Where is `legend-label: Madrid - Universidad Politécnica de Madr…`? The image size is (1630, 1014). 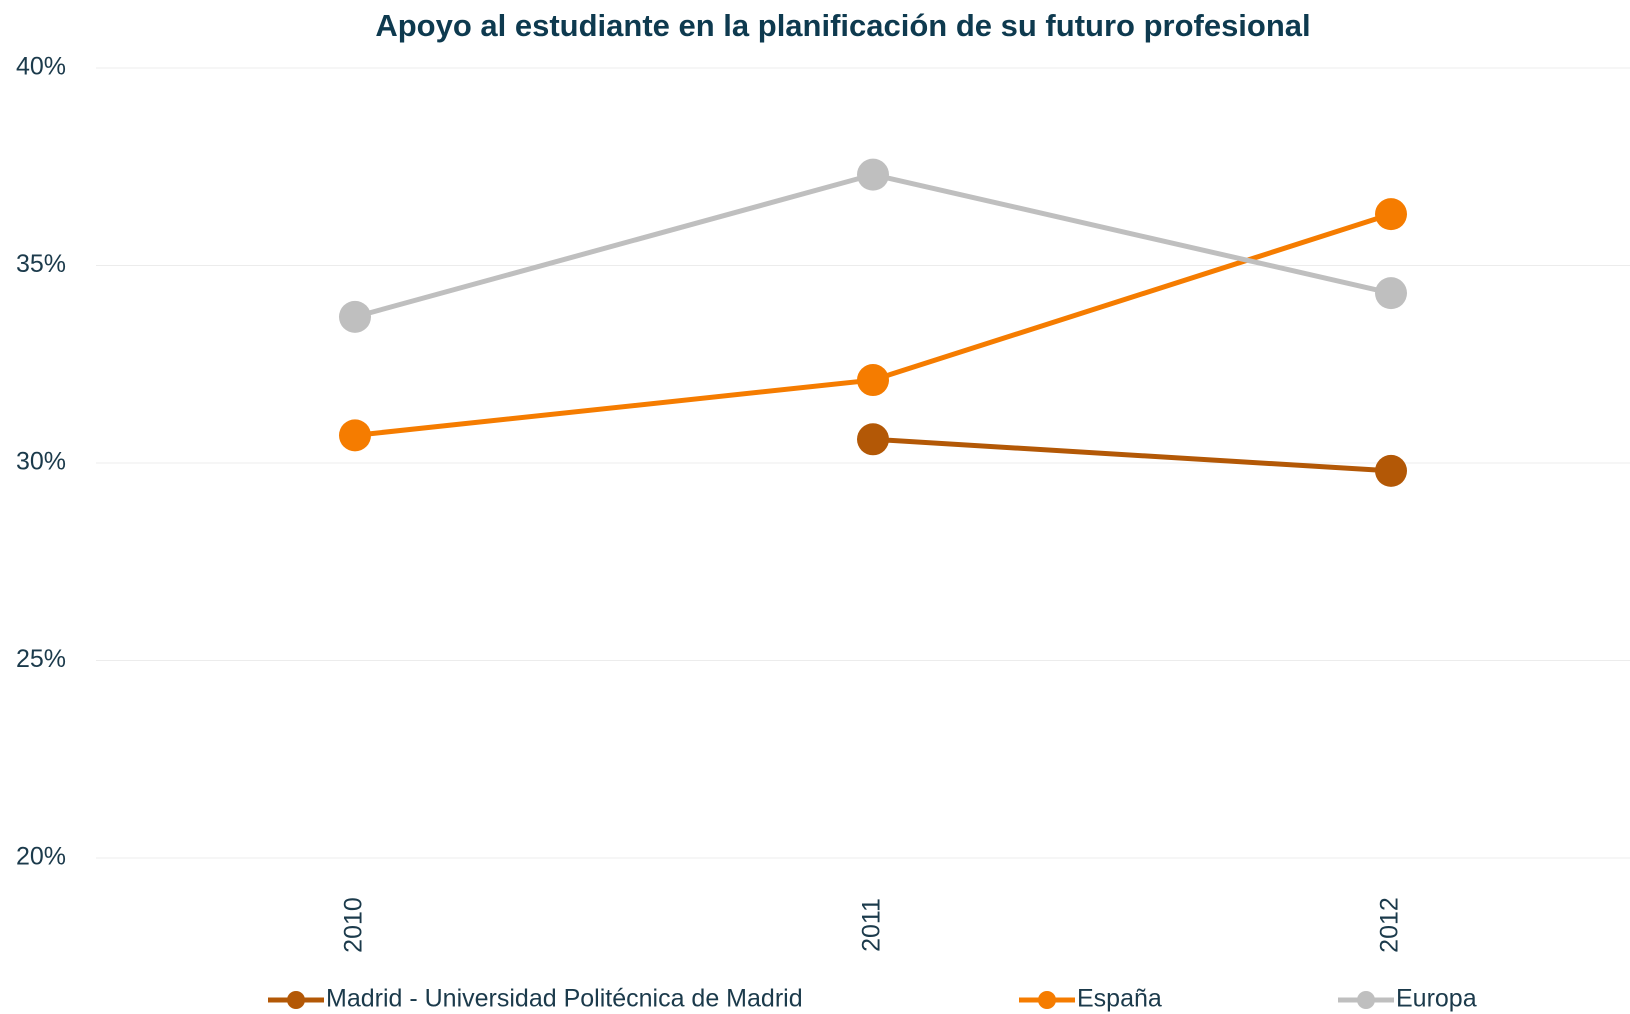
legend-label: Madrid - Universidad Politécnica de Madr… is located at coordinates (564, 999).